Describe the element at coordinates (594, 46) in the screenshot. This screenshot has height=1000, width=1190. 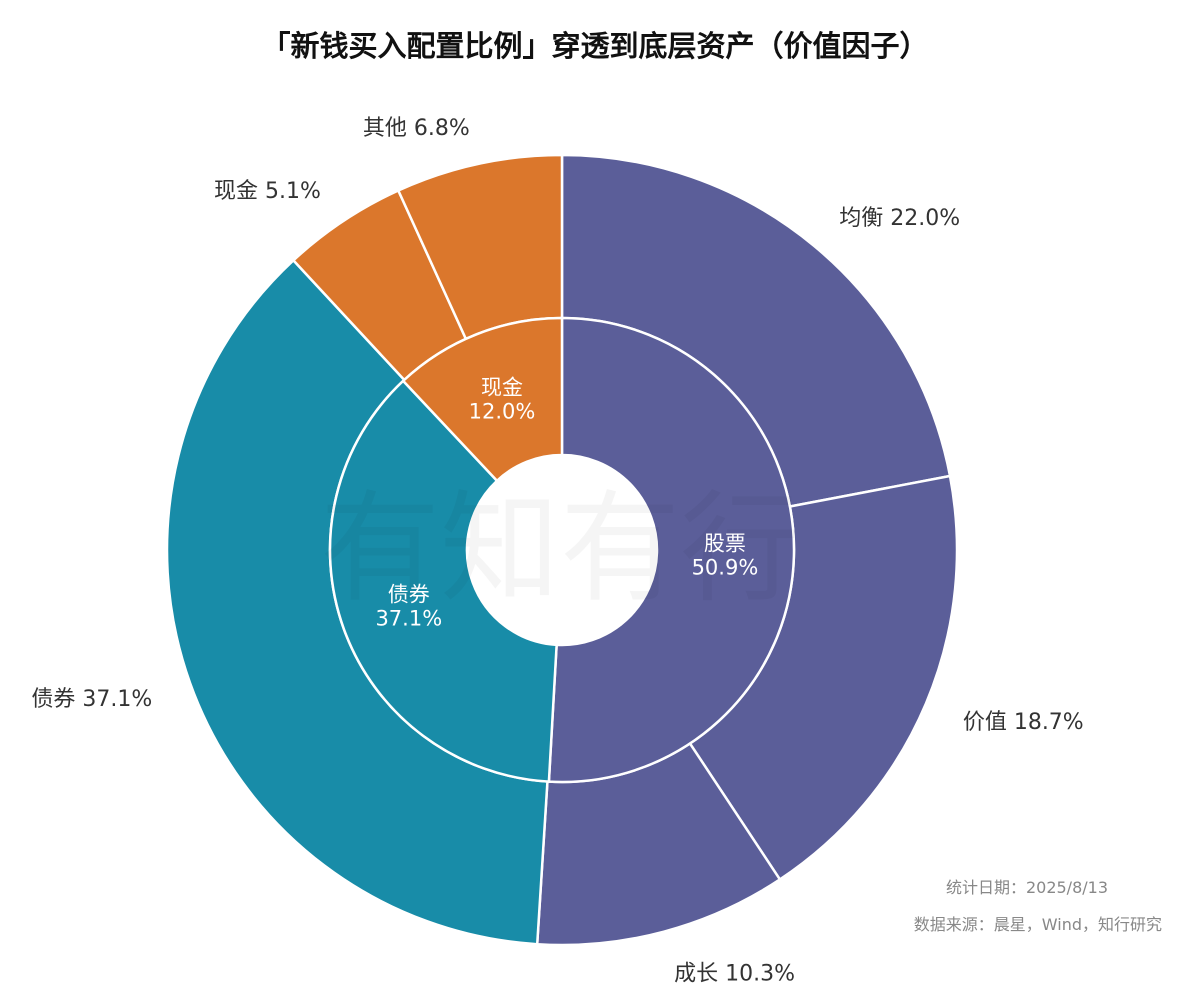
I see `chart-title: 「新钱买入配置比例」穿透到底层资产（价值因子）` at that location.